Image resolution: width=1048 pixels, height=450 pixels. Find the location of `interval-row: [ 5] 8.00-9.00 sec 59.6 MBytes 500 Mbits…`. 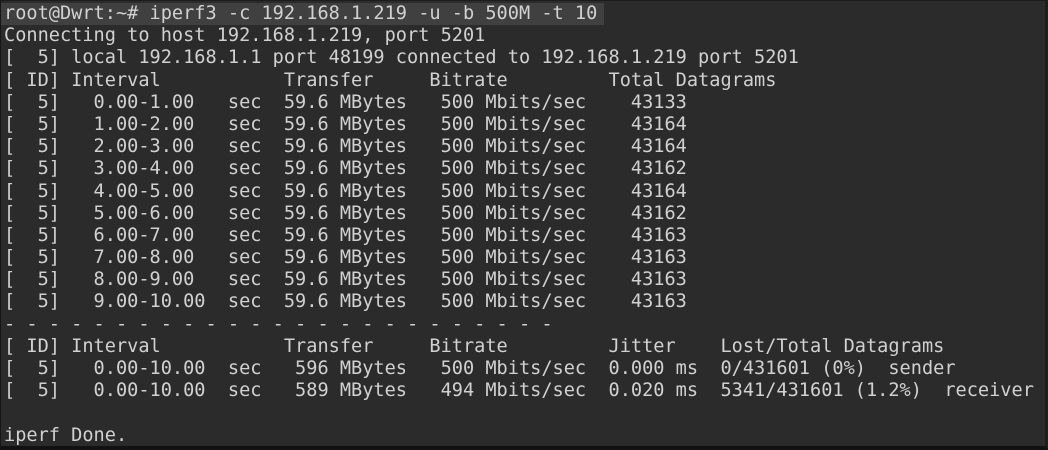

interval-row: [ 5] 8.00-9.00 sec 59.6 MBytes 500 Mbits… is located at coordinates (345, 280).